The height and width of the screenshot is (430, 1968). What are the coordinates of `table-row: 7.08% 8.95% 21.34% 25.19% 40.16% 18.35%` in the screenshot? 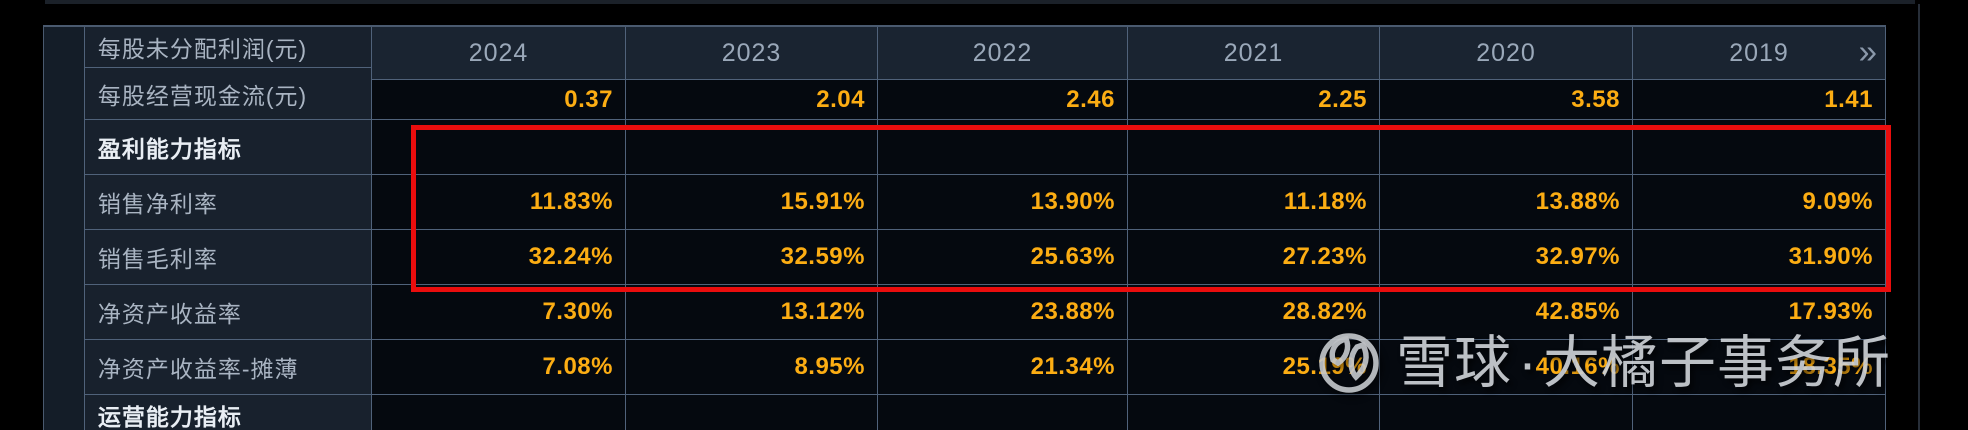 It's located at (1129, 367).